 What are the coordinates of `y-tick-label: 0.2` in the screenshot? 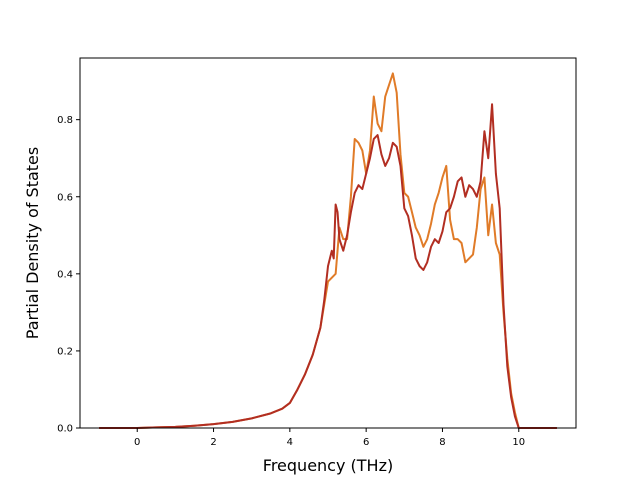 It's located at (65, 351).